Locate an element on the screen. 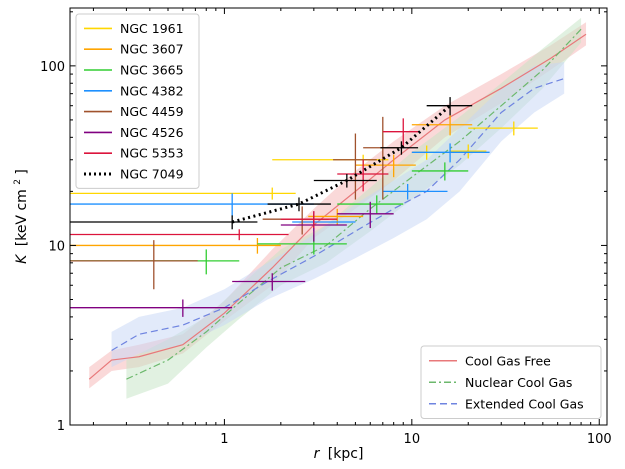 This screenshot has height=469, width=625. legend-label: NGC 7049 is located at coordinates (152, 174).